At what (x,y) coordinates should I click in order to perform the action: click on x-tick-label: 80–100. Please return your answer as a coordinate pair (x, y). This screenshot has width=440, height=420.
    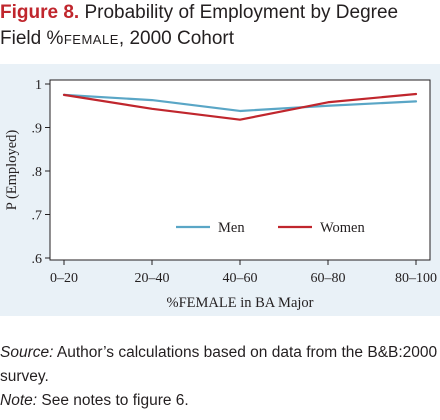
    Looking at the image, I should click on (416, 278).